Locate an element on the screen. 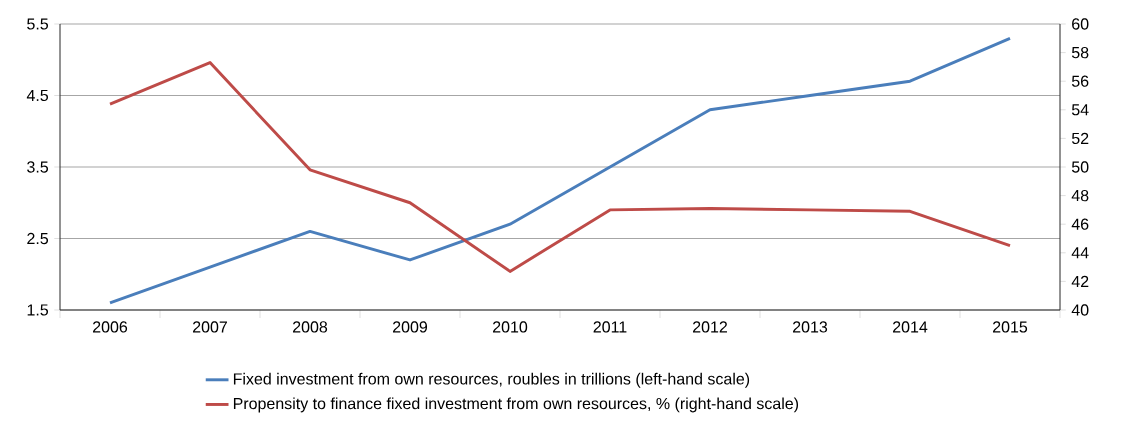  y-tick-label: 4.5 is located at coordinates (37, 95).